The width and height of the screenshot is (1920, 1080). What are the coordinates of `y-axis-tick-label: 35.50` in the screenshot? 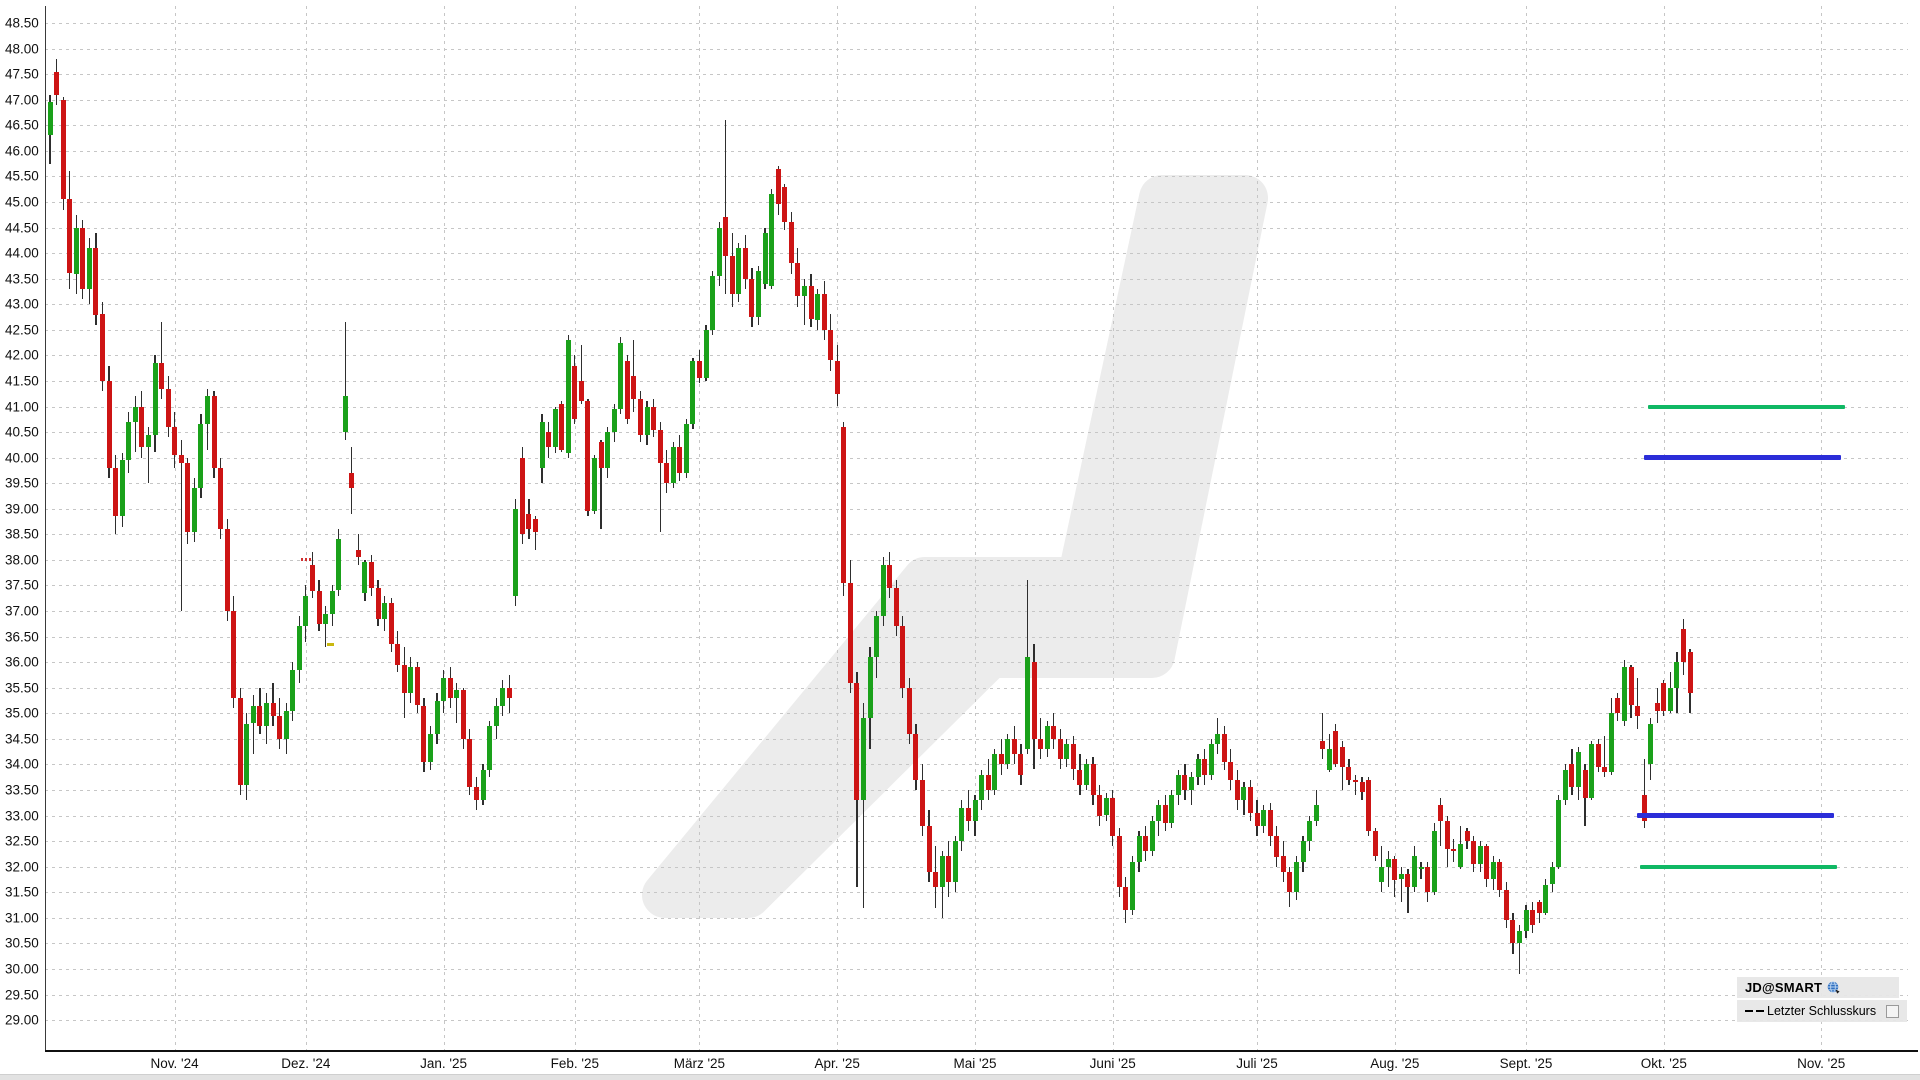 It's located at (22, 688).